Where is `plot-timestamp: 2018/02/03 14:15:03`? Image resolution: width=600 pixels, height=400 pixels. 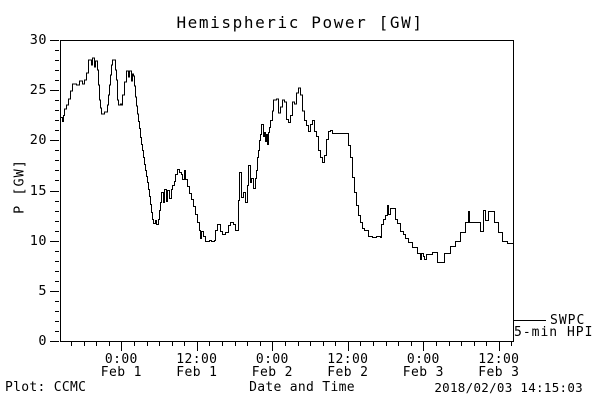
plot-timestamp: 2018/02/03 14:15:03 is located at coordinates (508, 387).